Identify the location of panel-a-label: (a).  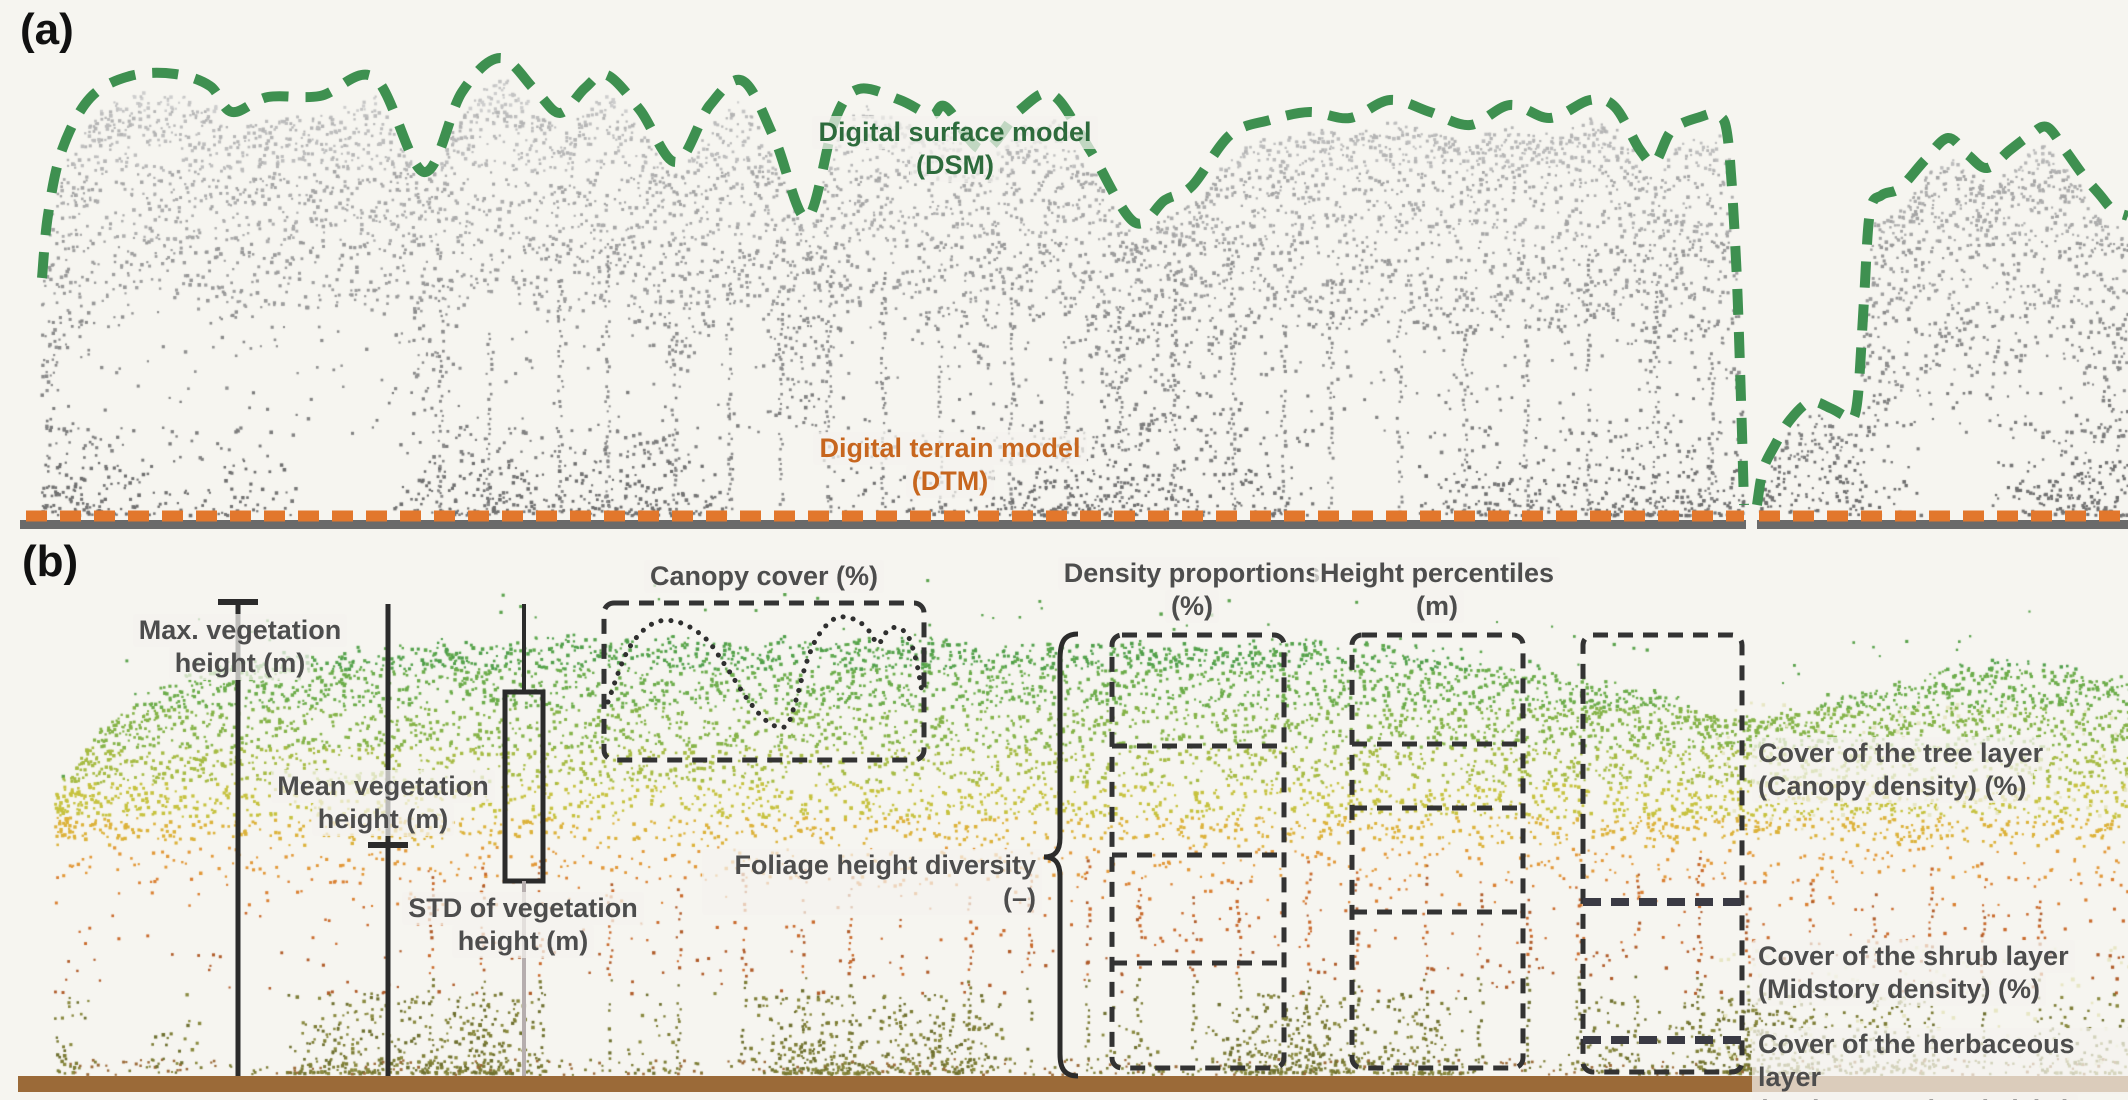
(47, 29).